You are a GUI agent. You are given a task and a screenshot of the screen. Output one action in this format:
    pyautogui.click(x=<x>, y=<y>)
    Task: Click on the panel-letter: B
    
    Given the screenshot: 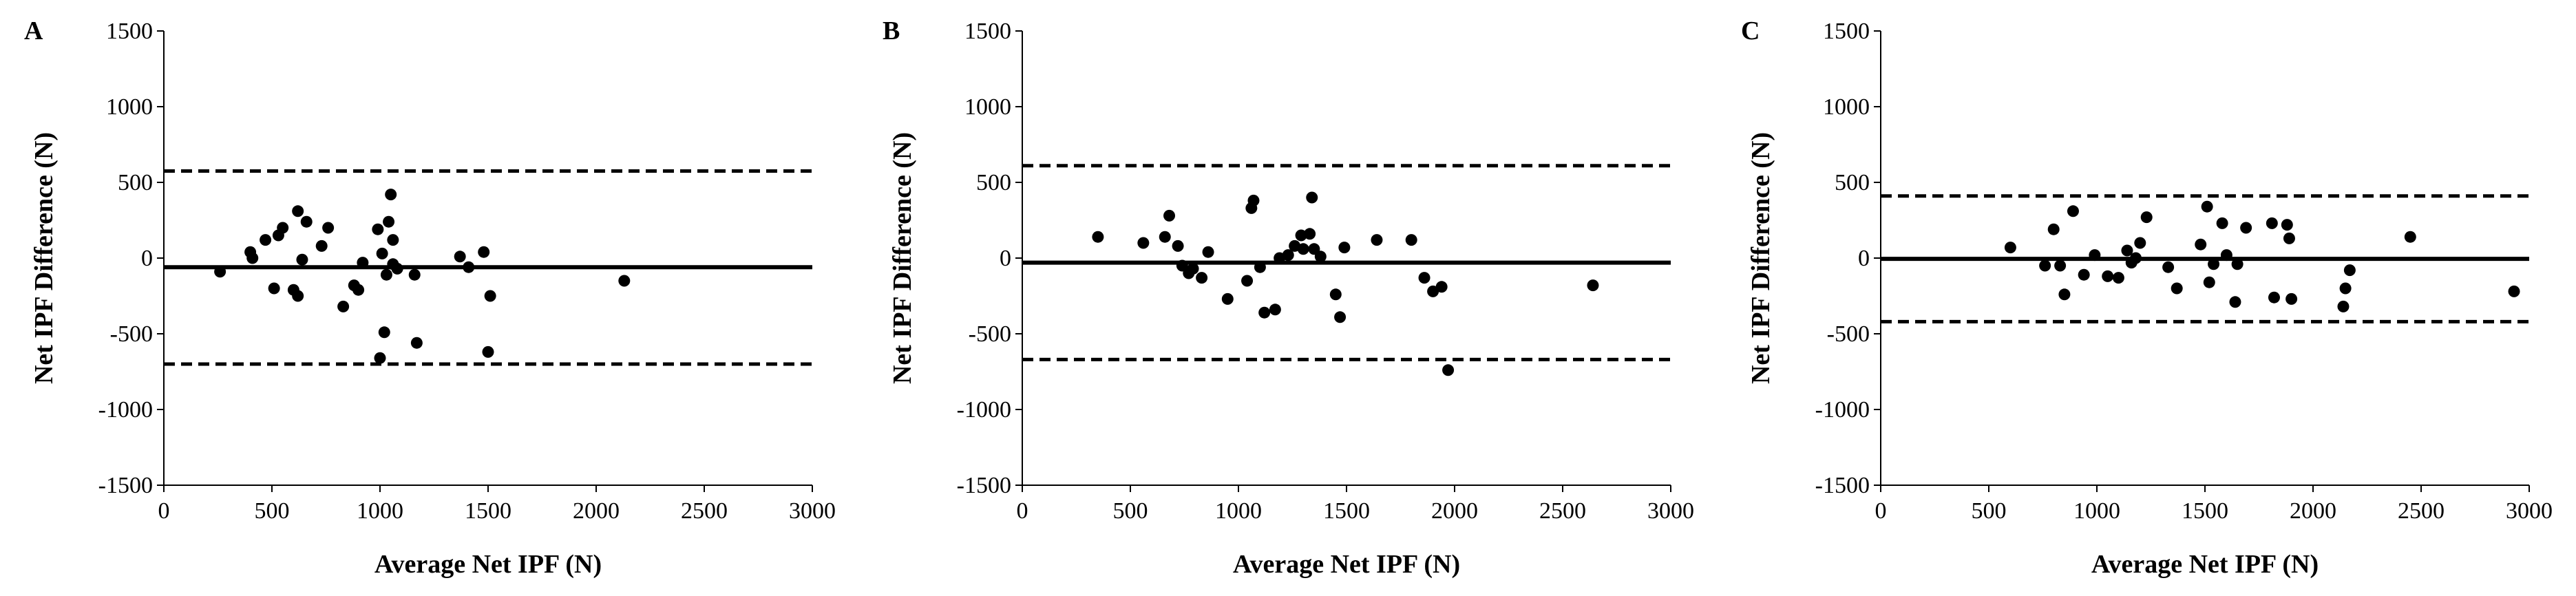 What is the action you would take?
    pyautogui.click(x=892, y=31)
    